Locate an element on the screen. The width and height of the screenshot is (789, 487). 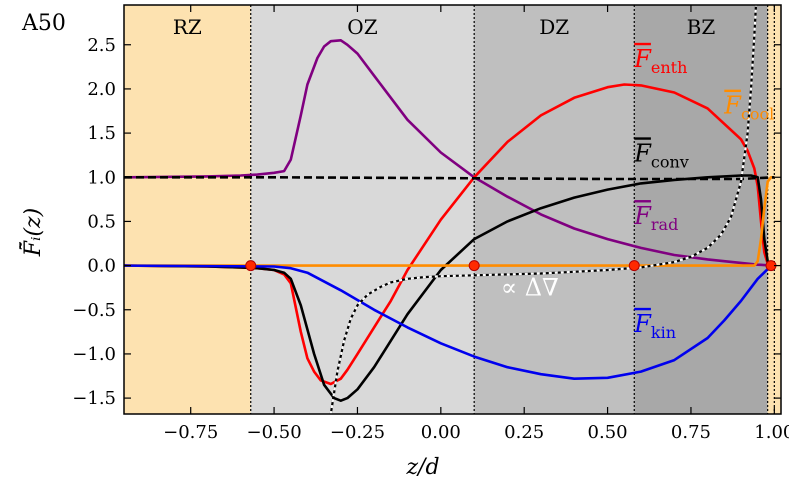
zone-label-RZ: RZ is located at coordinates (187, 27).